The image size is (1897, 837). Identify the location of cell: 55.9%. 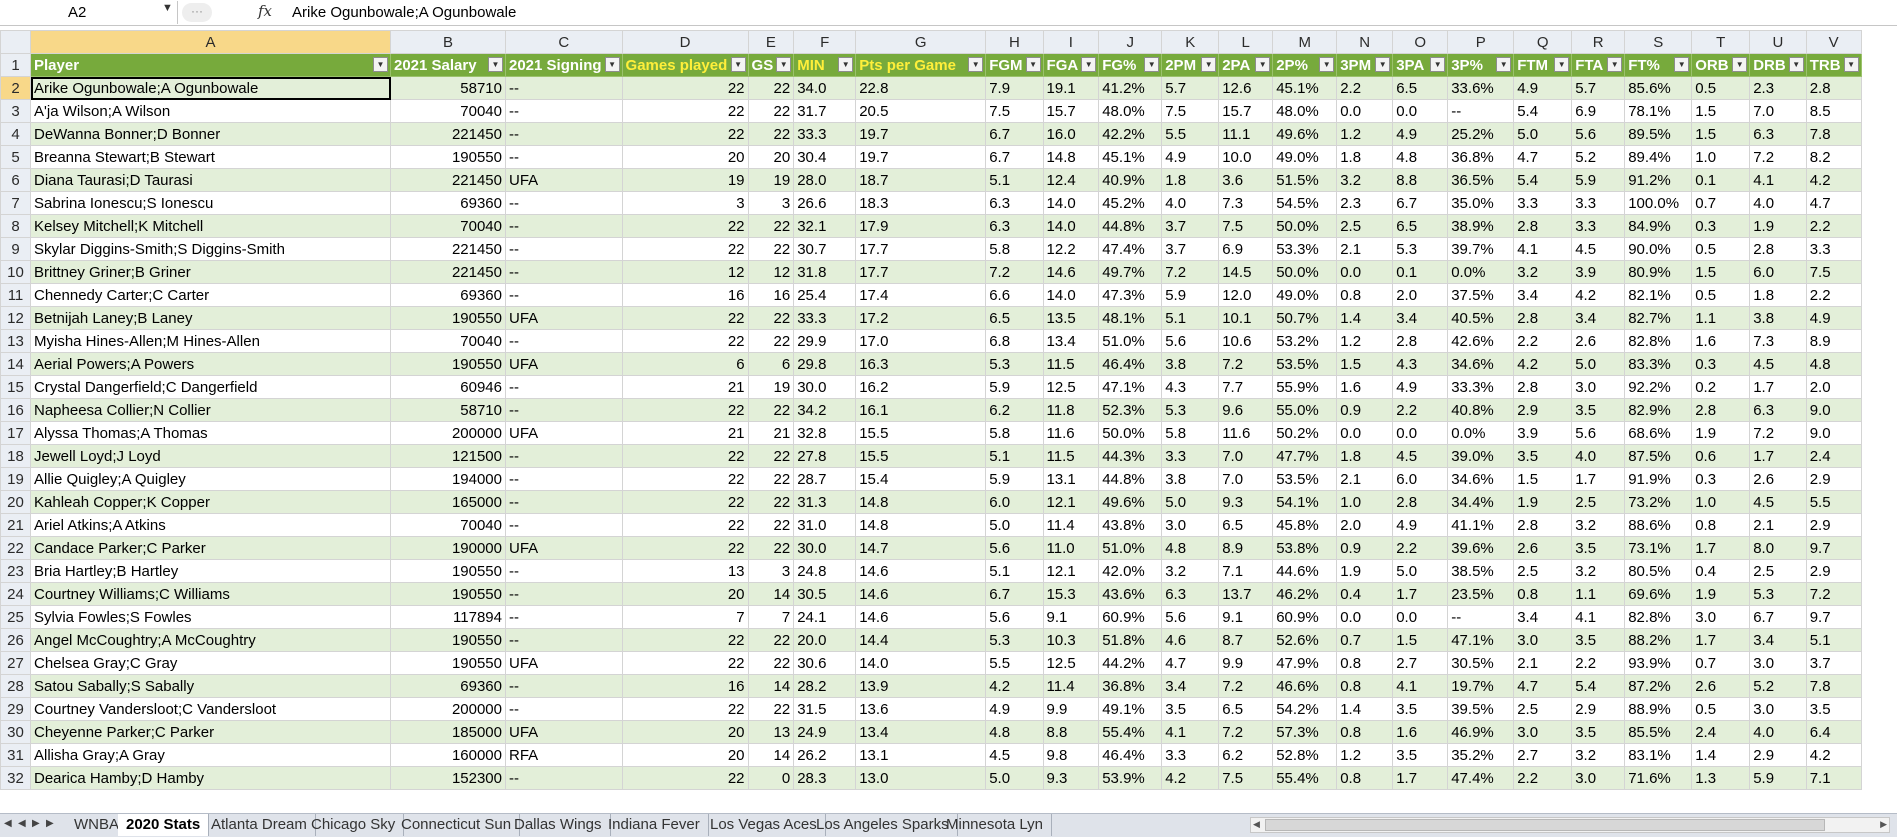
(1305, 387).